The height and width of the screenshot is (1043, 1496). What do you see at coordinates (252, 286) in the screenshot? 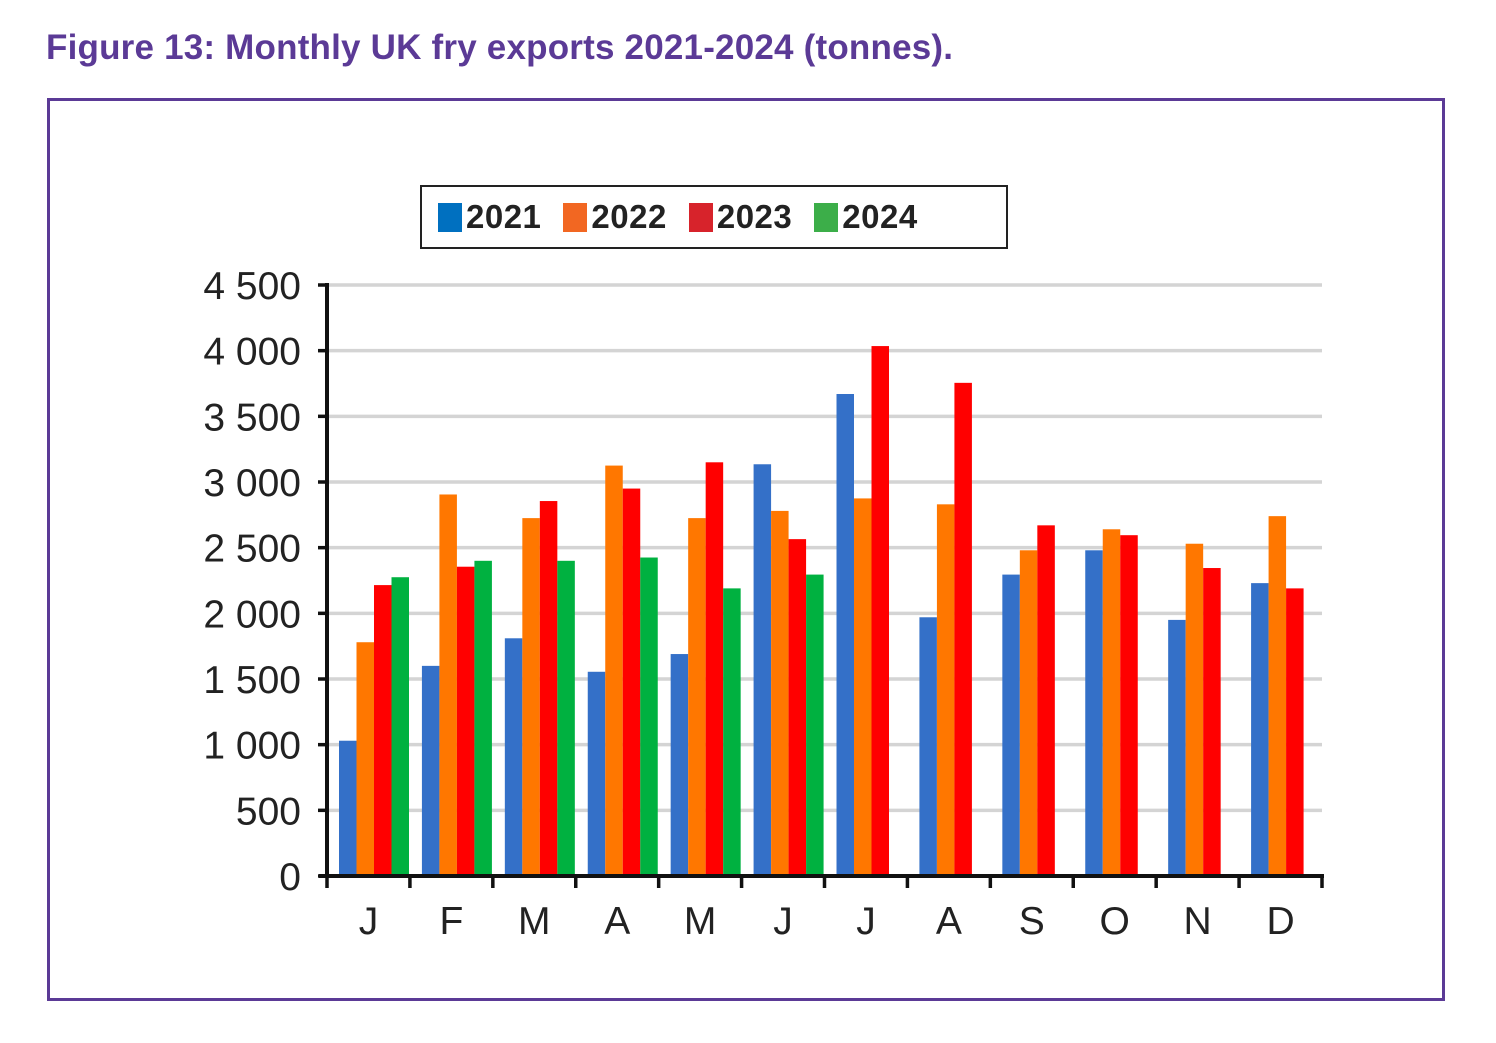
I see `y-tick-label: 4 500` at bounding box center [252, 286].